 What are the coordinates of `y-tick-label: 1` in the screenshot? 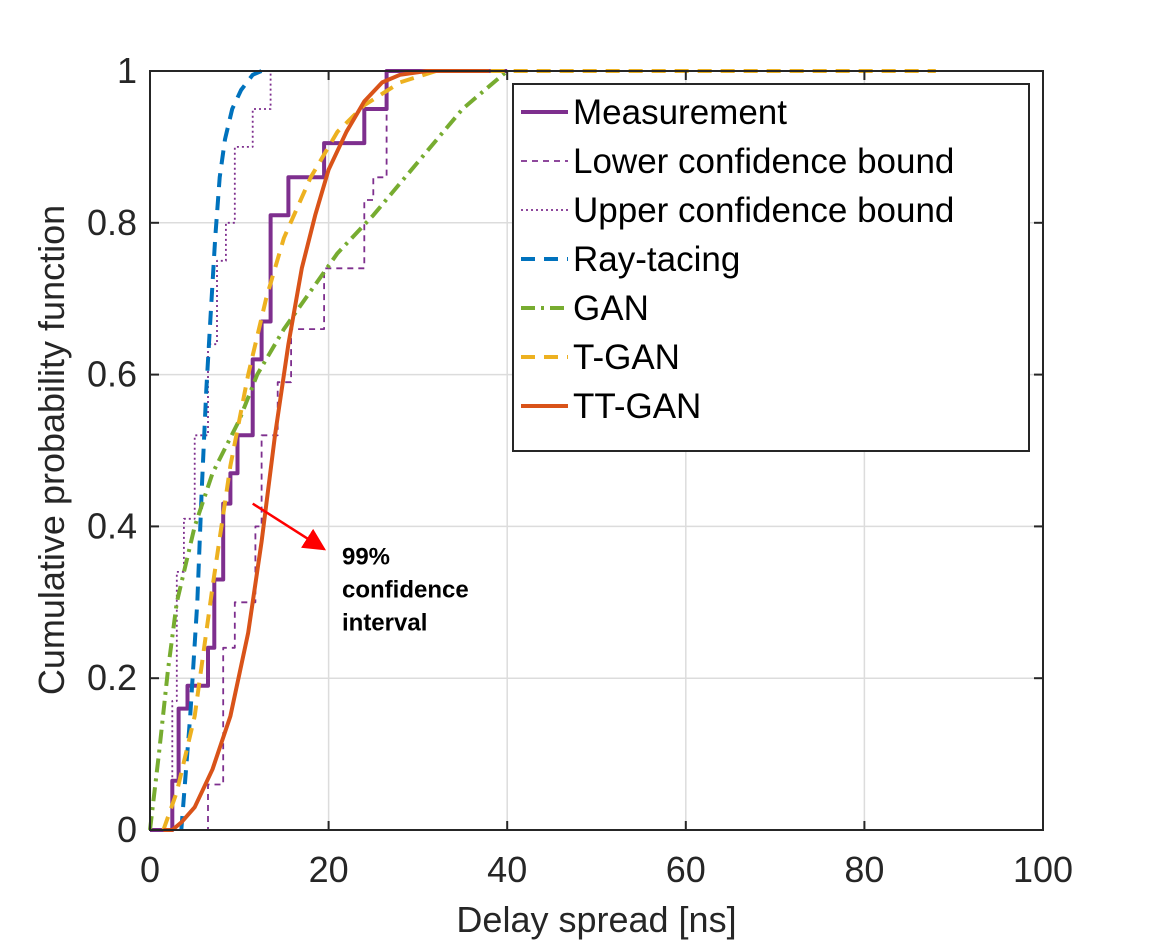 It's located at (127, 70).